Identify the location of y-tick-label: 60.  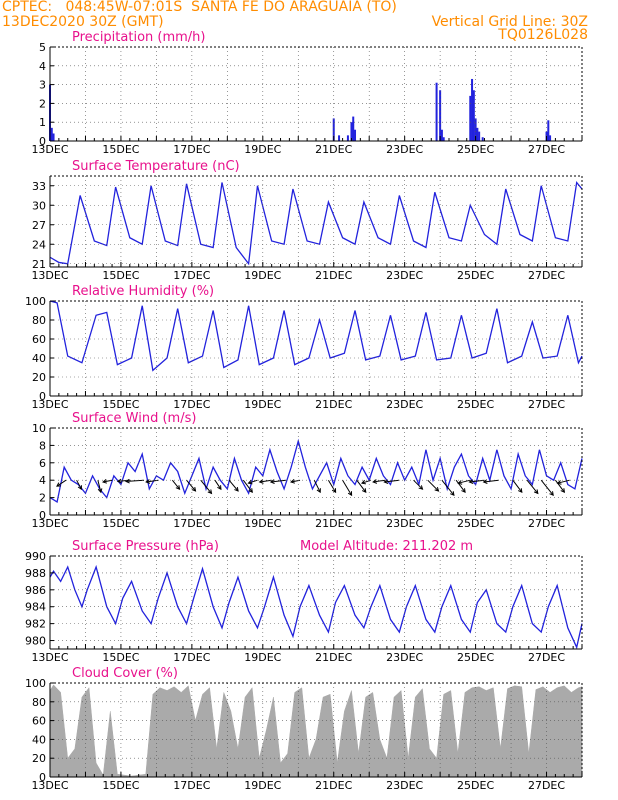
(39, 339).